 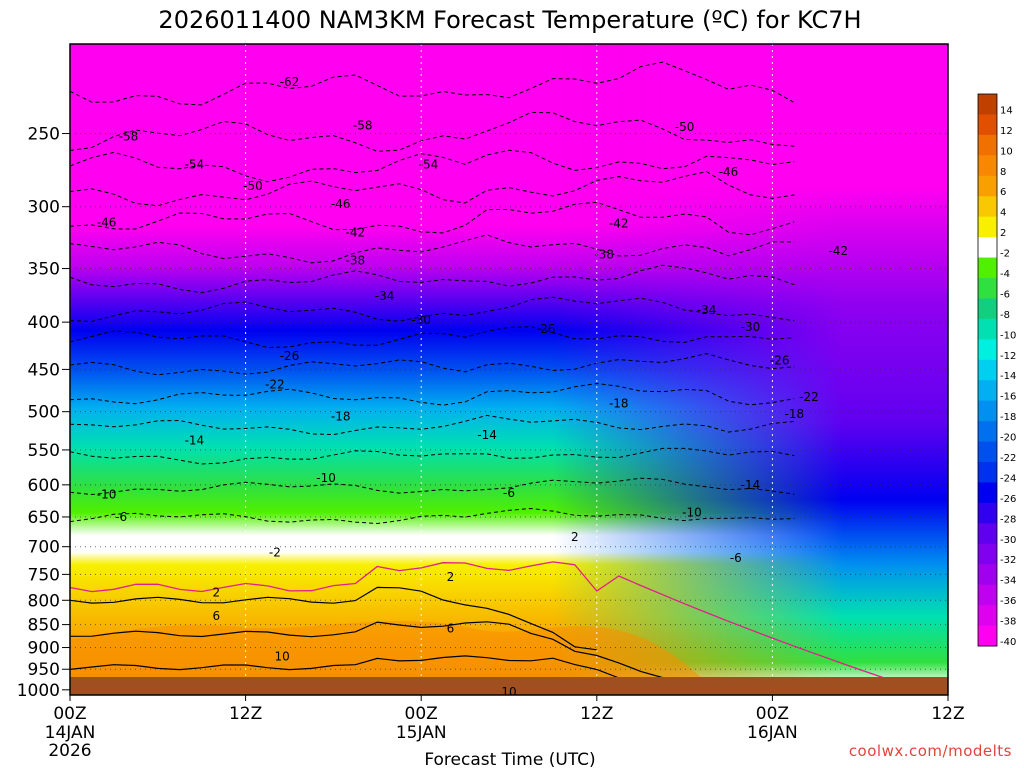 What do you see at coordinates (1008, 499) in the screenshot?
I see `colorbar-label: -26` at bounding box center [1008, 499].